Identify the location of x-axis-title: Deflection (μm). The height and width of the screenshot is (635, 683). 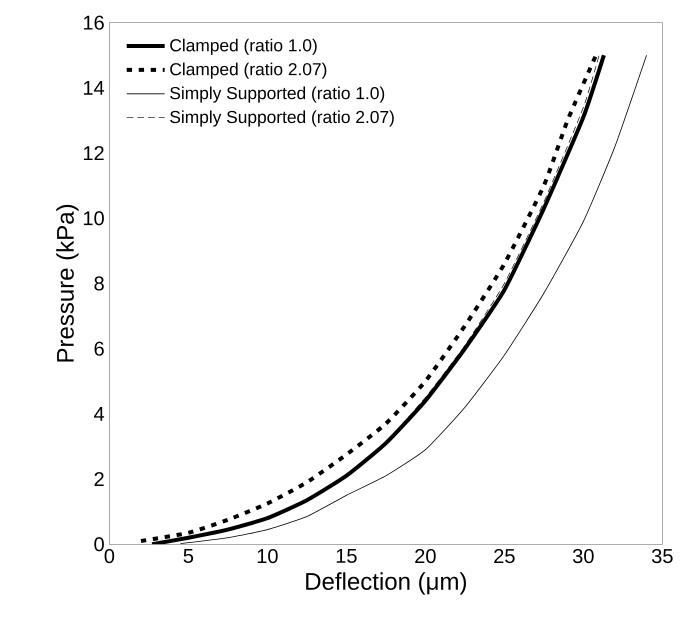
(386, 583).